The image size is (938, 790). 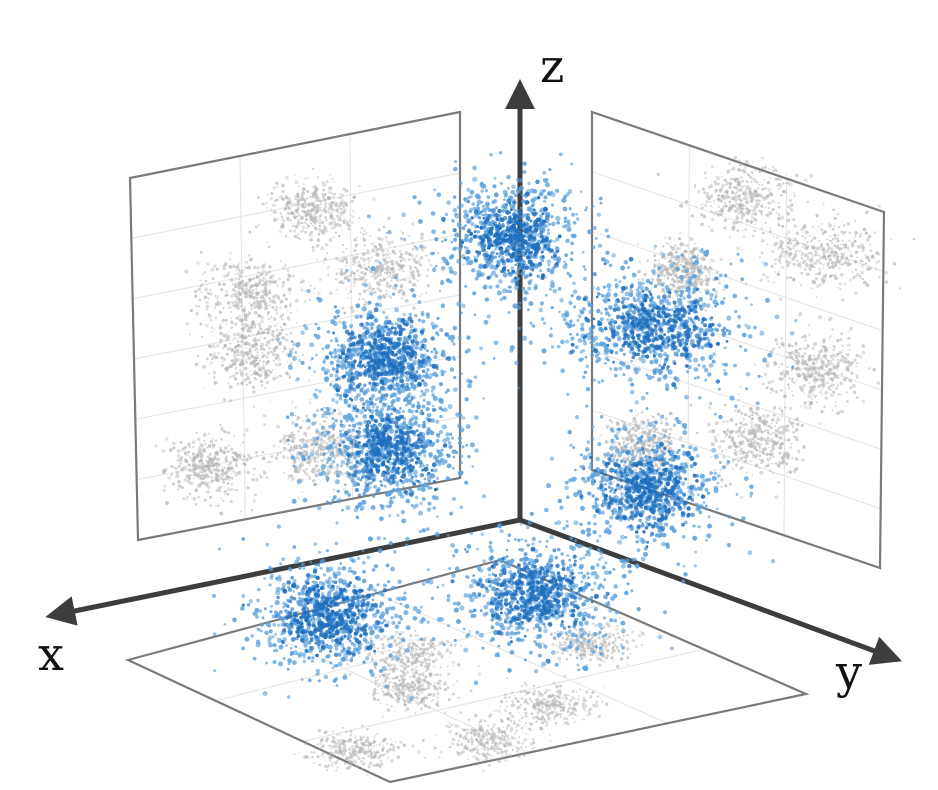 What do you see at coordinates (433, 693) in the screenshot?
I see `floor-projection-blob-2-point` at bounding box center [433, 693].